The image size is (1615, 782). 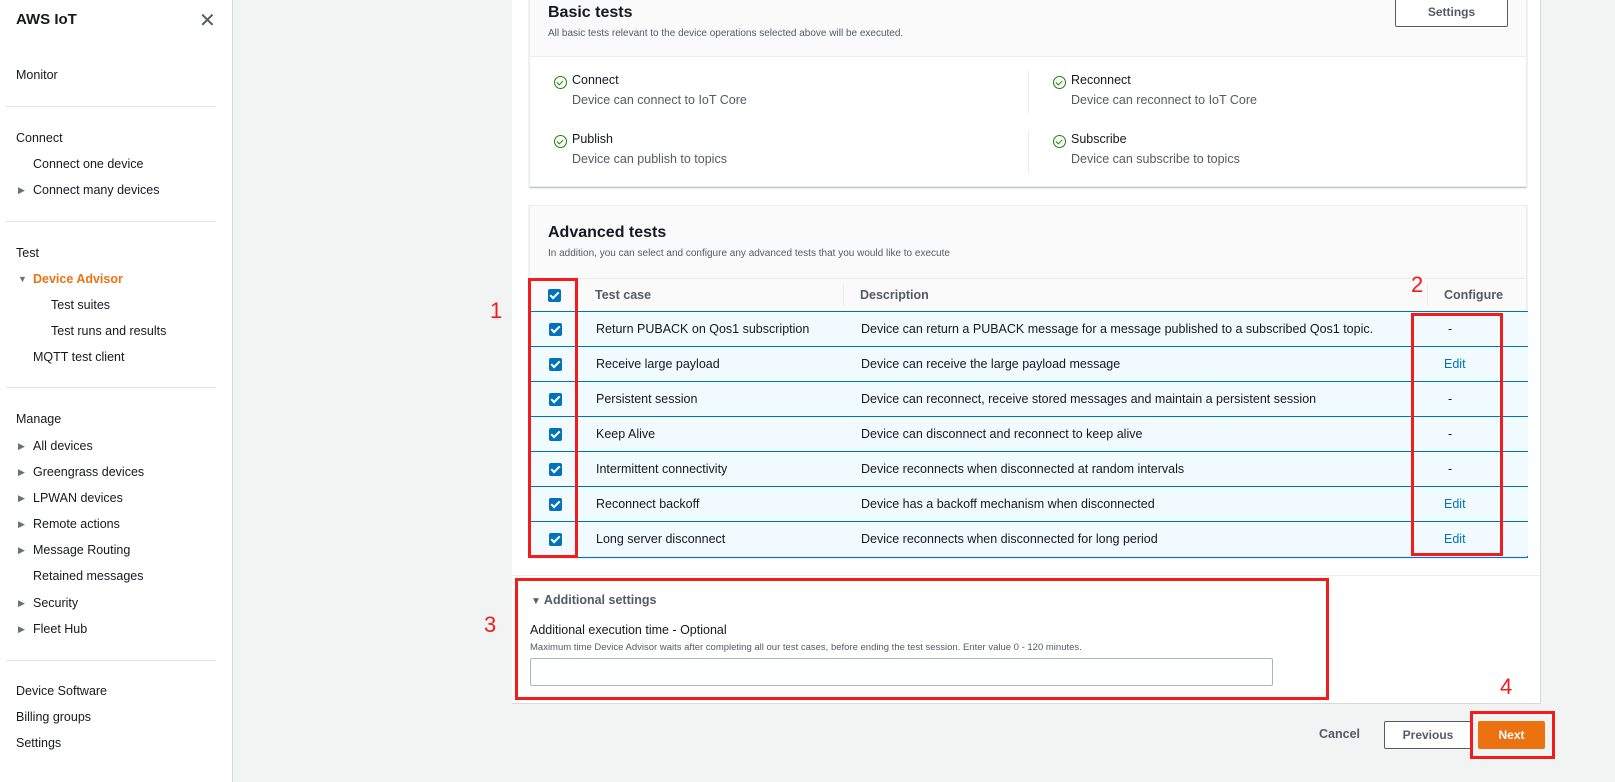 What do you see at coordinates (63, 446) in the screenshot?
I see `sidebar-item-all-devices: All devices` at bounding box center [63, 446].